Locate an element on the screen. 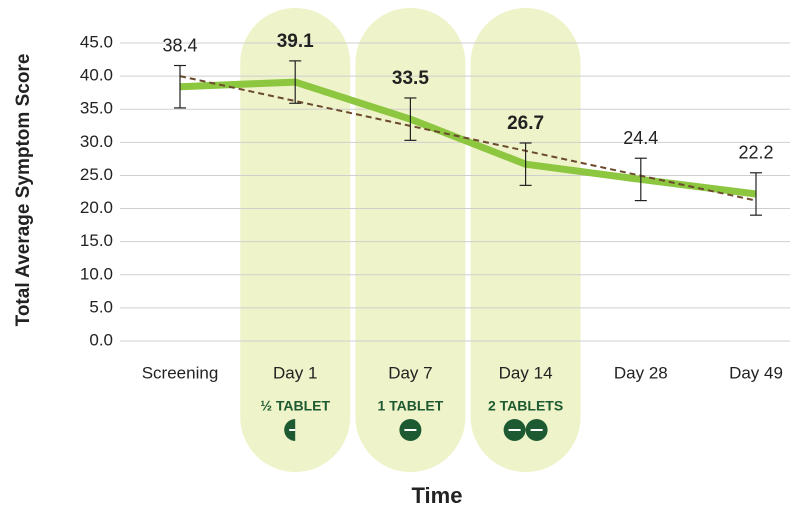 The width and height of the screenshot is (790, 512). y-tick-label: 15.0 is located at coordinates (96, 240).